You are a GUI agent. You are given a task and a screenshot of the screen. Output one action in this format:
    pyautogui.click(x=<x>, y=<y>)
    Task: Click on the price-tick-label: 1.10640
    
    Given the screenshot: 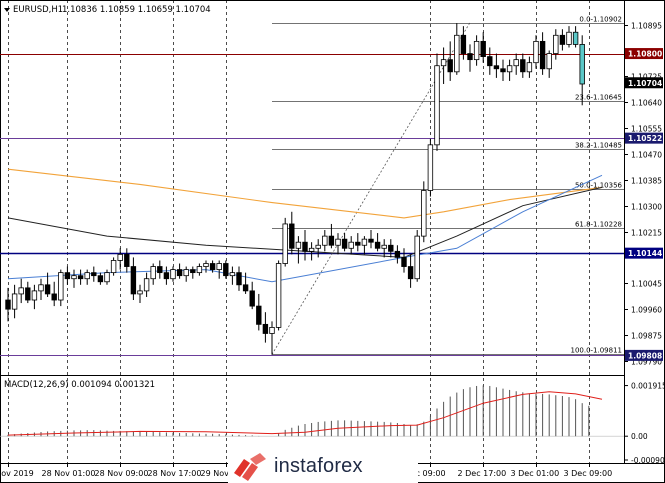 What is the action you would take?
    pyautogui.click(x=646, y=103)
    